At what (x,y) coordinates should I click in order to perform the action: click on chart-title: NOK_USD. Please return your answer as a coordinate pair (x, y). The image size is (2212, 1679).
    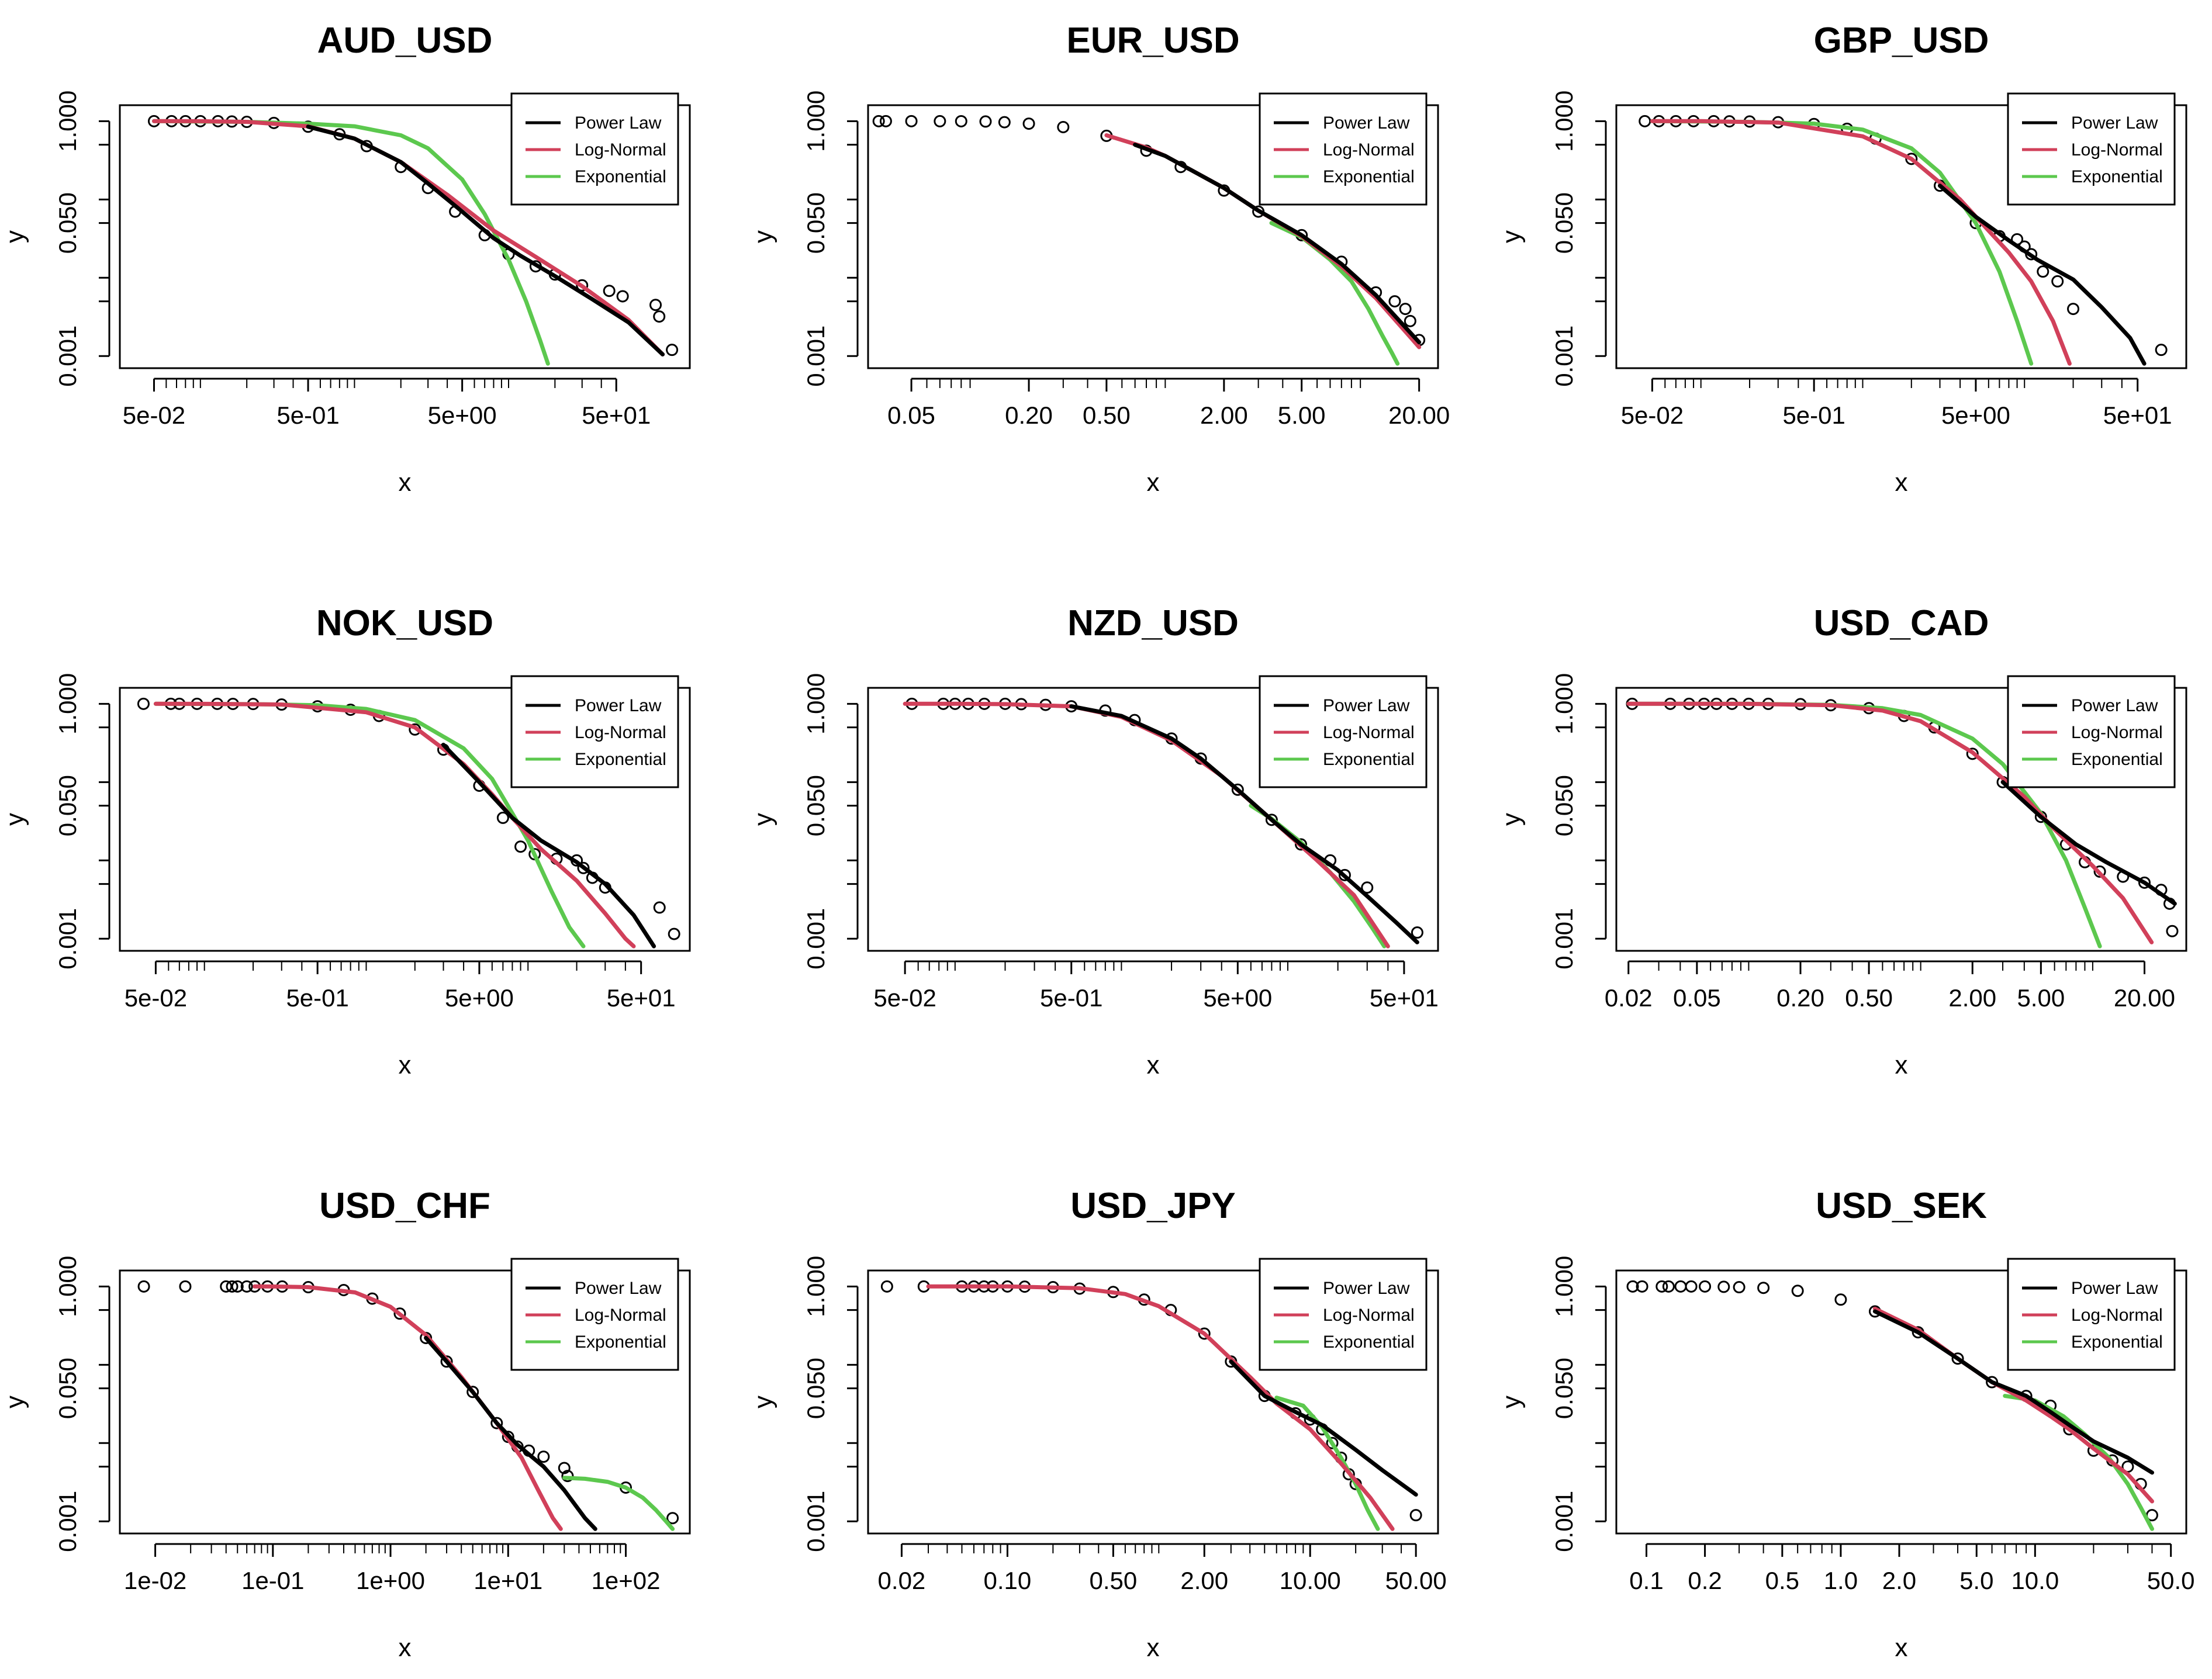
    Looking at the image, I should click on (404, 623).